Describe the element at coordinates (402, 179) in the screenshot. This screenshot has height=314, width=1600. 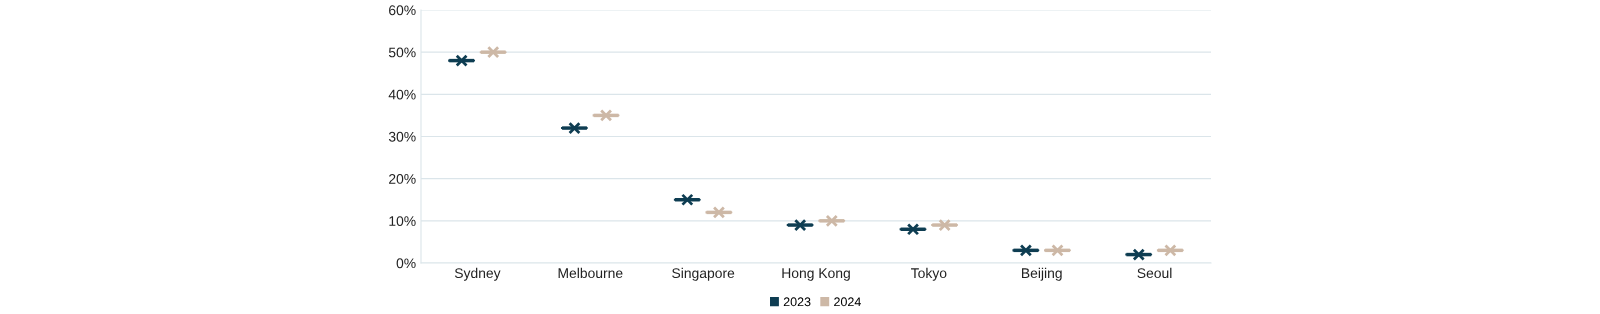
I see `y-tick-label: 20%` at that location.